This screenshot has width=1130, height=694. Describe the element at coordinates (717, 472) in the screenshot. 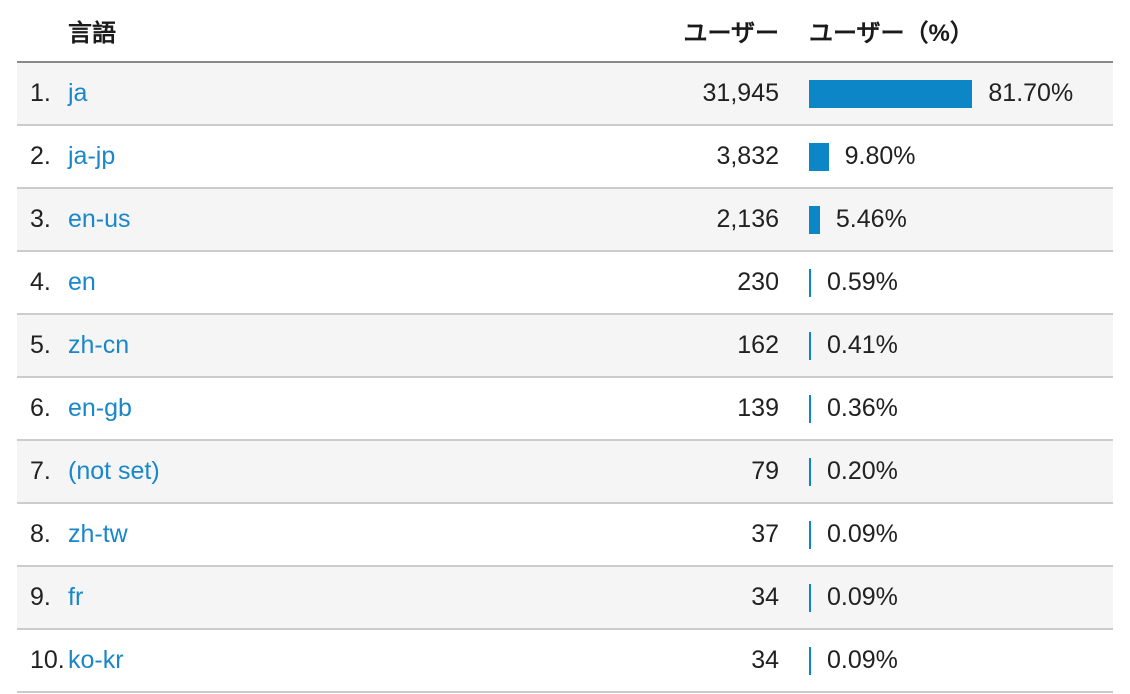

I see `users-value: 79` at that location.